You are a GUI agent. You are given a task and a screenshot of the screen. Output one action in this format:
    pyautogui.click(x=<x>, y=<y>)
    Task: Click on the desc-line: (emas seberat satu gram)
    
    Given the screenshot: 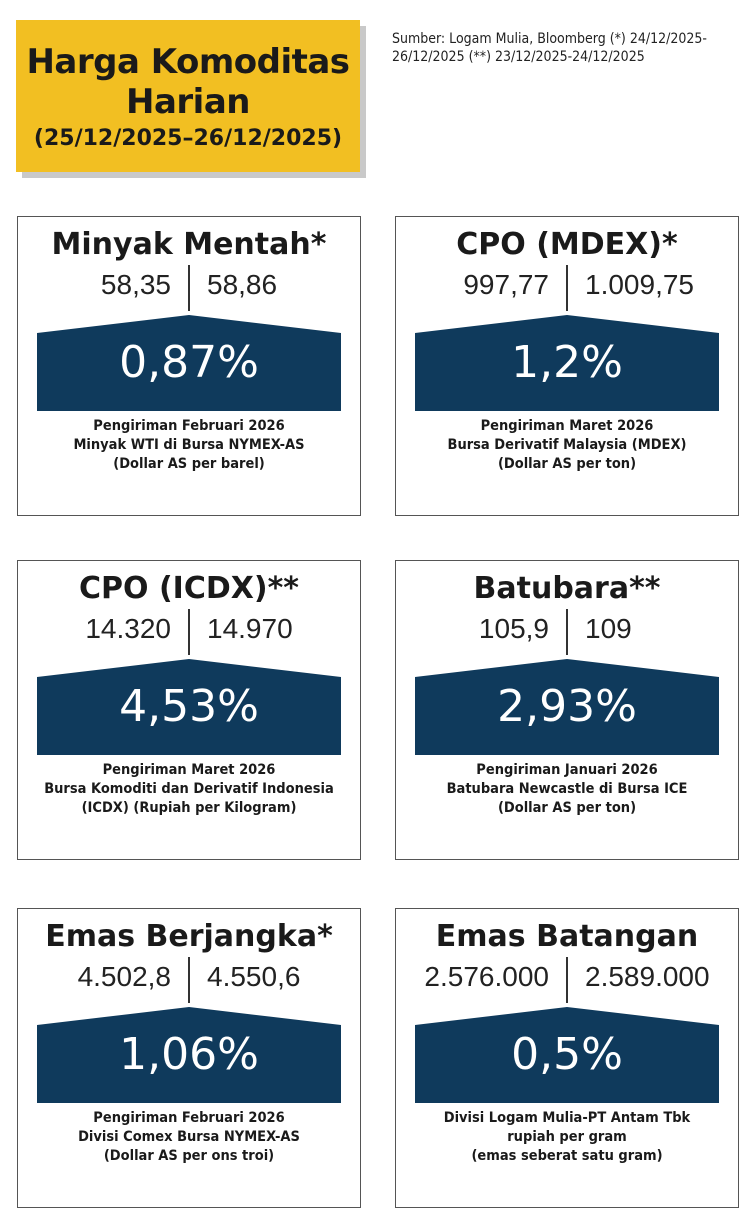 What is the action you would take?
    pyautogui.click(x=567, y=1156)
    